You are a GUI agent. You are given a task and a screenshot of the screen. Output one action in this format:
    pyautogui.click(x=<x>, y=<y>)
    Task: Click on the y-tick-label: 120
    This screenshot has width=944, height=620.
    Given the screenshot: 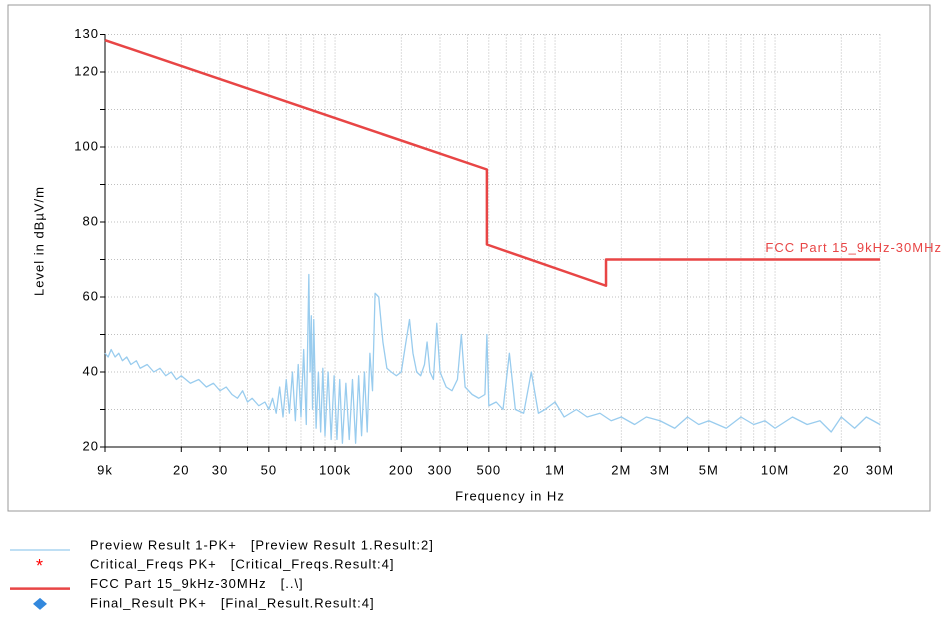 What is the action you would take?
    pyautogui.click(x=86, y=70)
    